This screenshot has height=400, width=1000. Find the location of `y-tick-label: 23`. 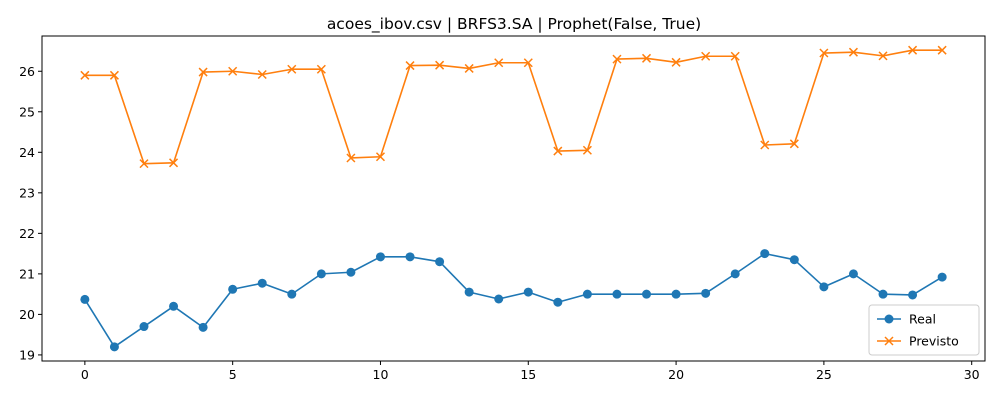

y-tick-label: 23 is located at coordinates (27, 192).